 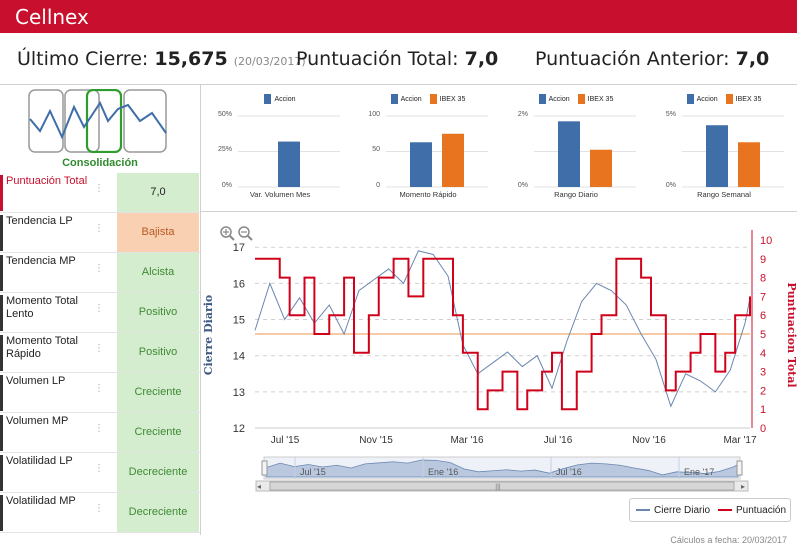 What do you see at coordinates (728, 540) in the screenshot?
I see `calculation-date: Cálculos a fecha: 20/03/2017` at bounding box center [728, 540].